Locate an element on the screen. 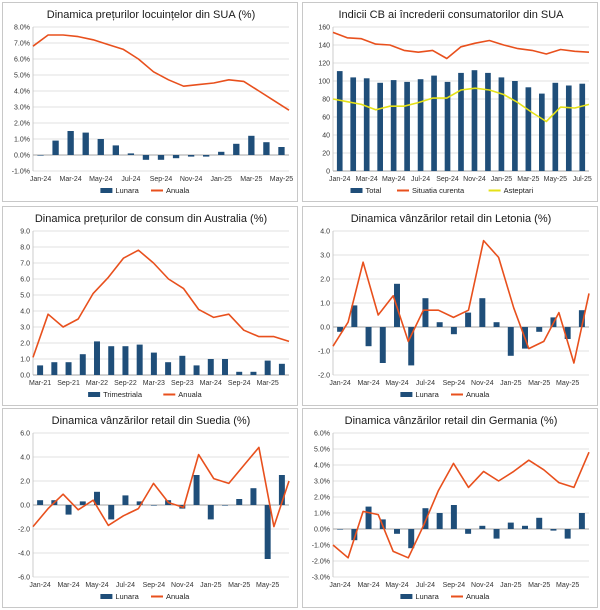 This screenshot has width=600, height=610. x-tick-label: Mar-21 is located at coordinates (40, 383).